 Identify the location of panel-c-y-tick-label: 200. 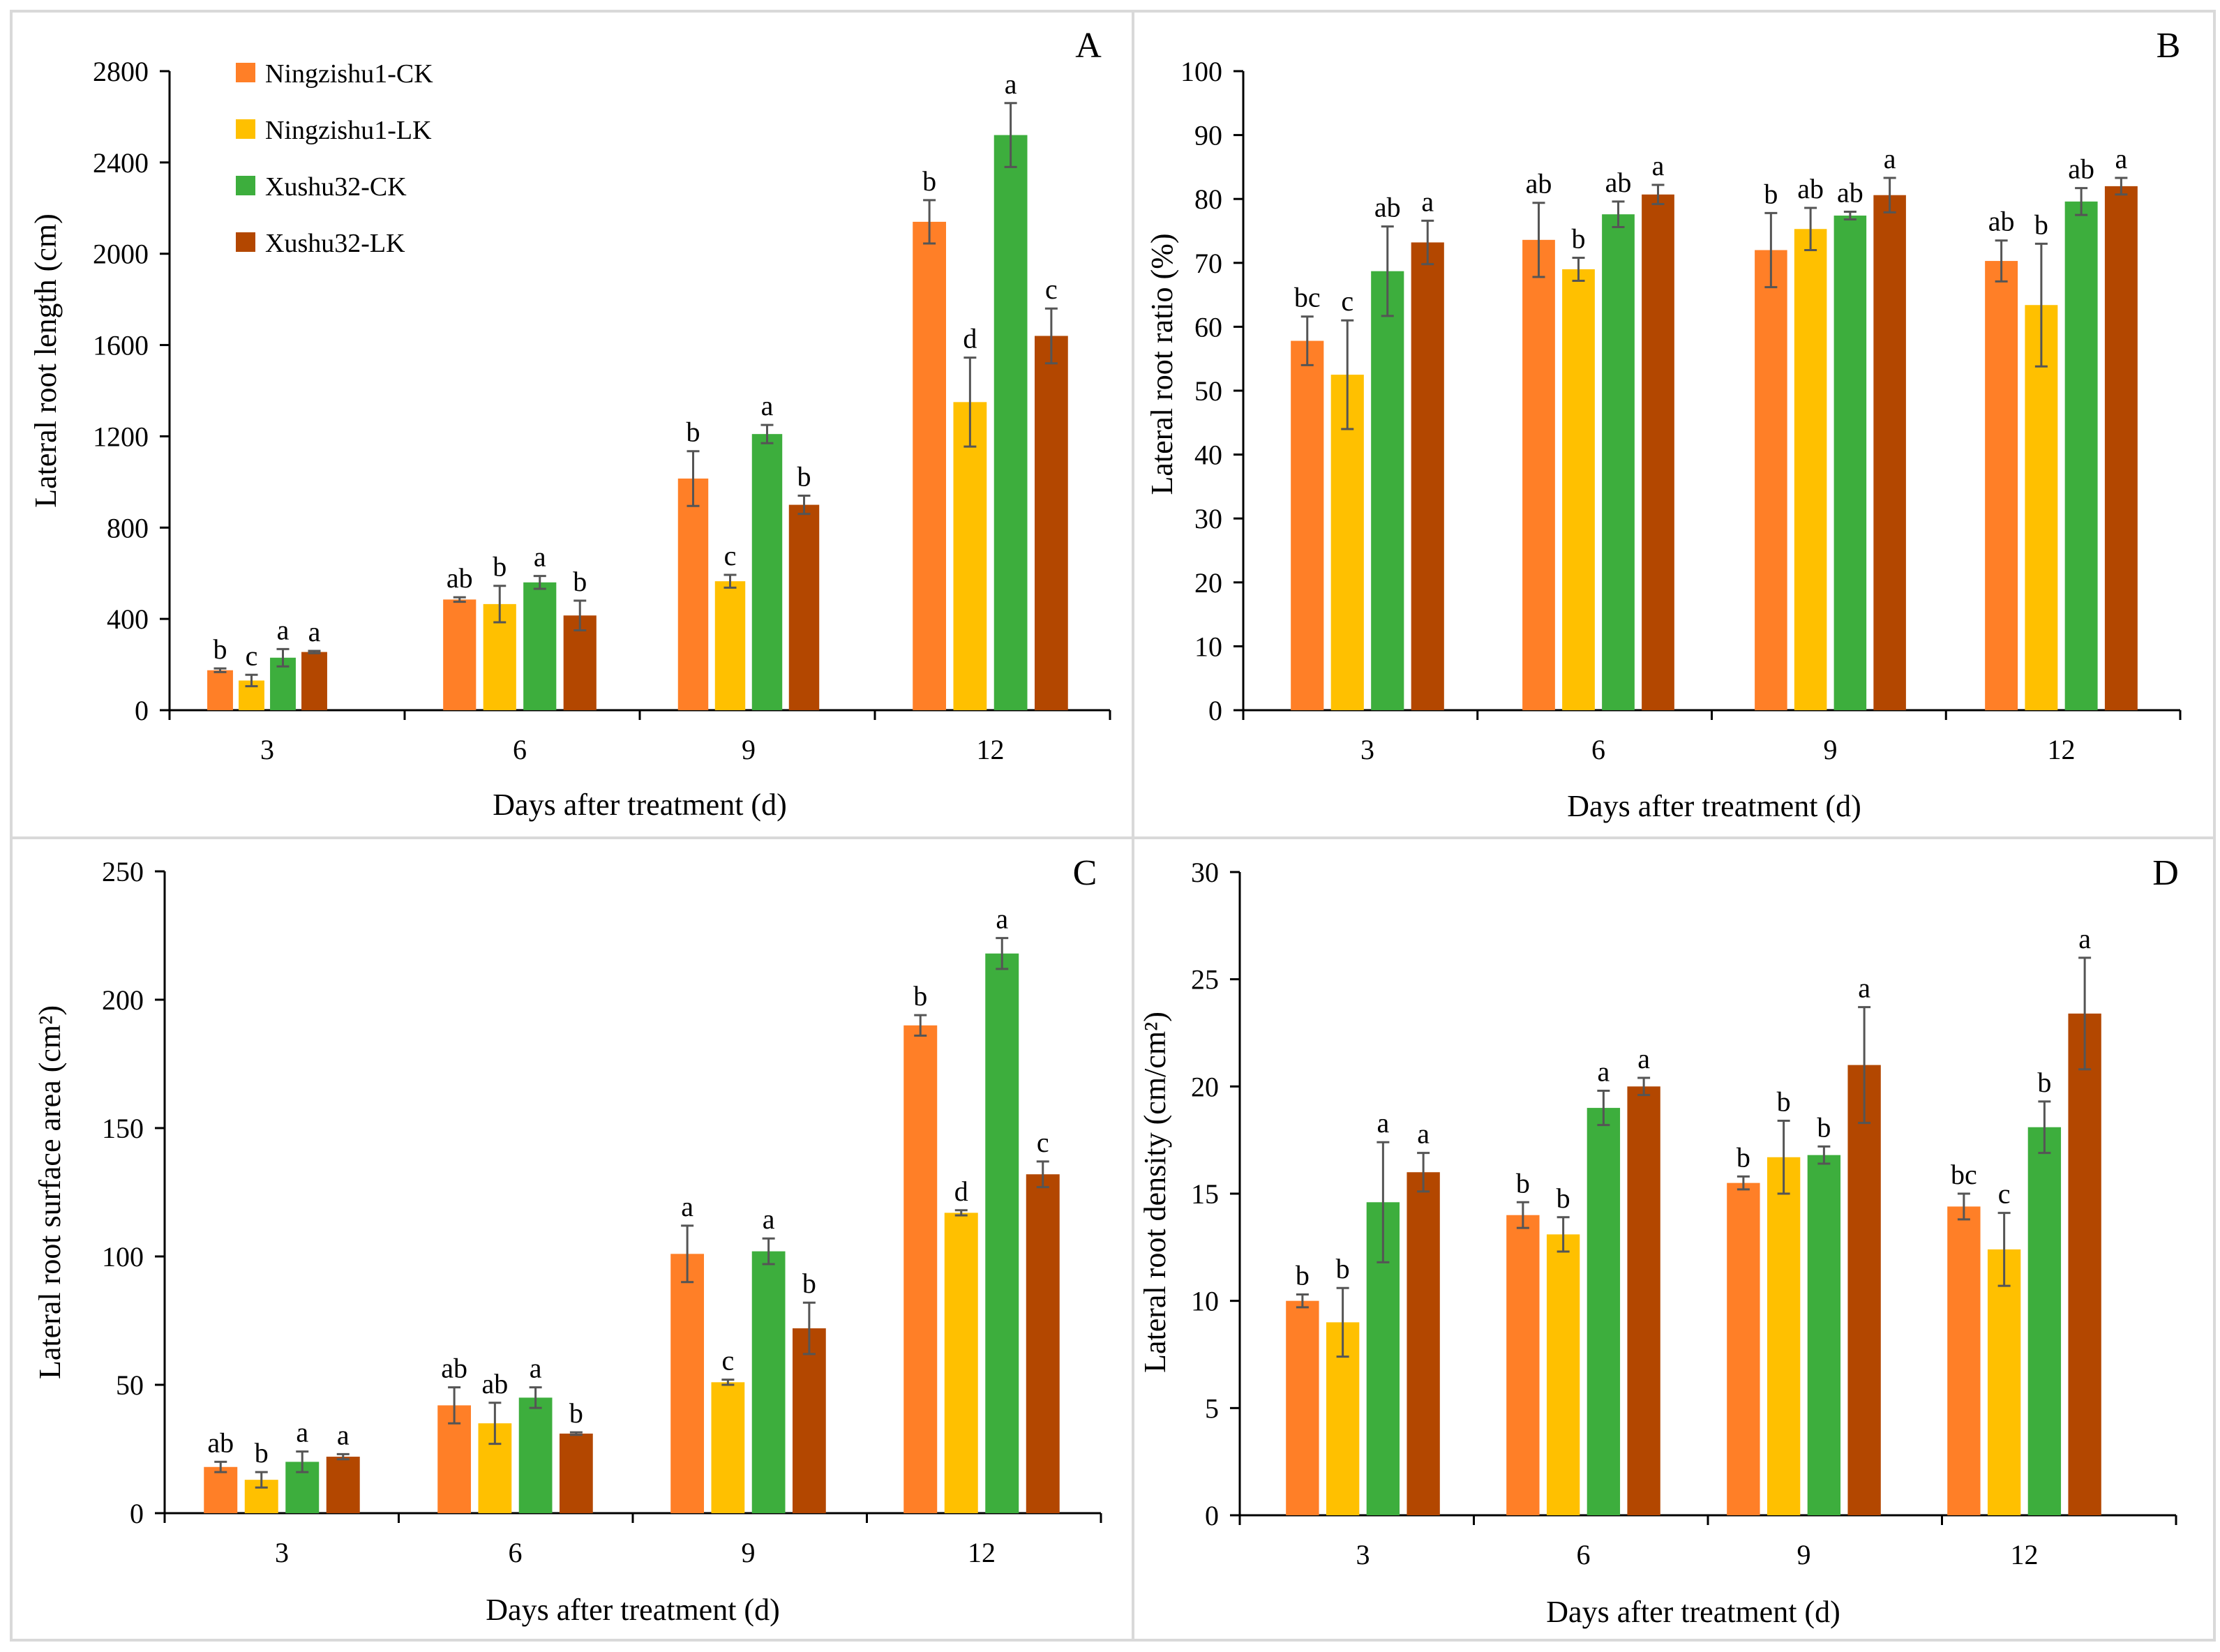
(123, 1000).